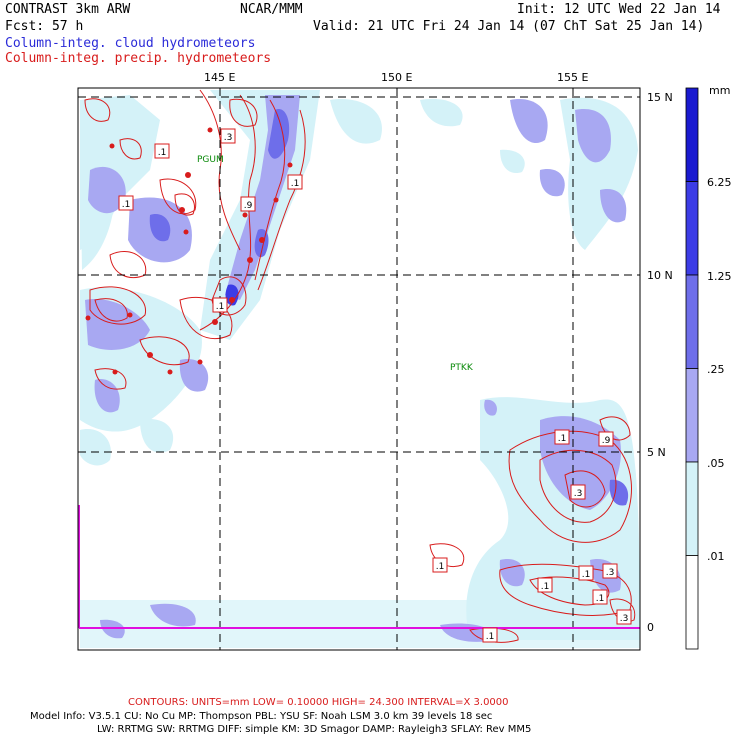 Image resolution: width=740 pixels, height=740 pixels. I want to click on station-ptkk: PTKK, so click(462, 368).